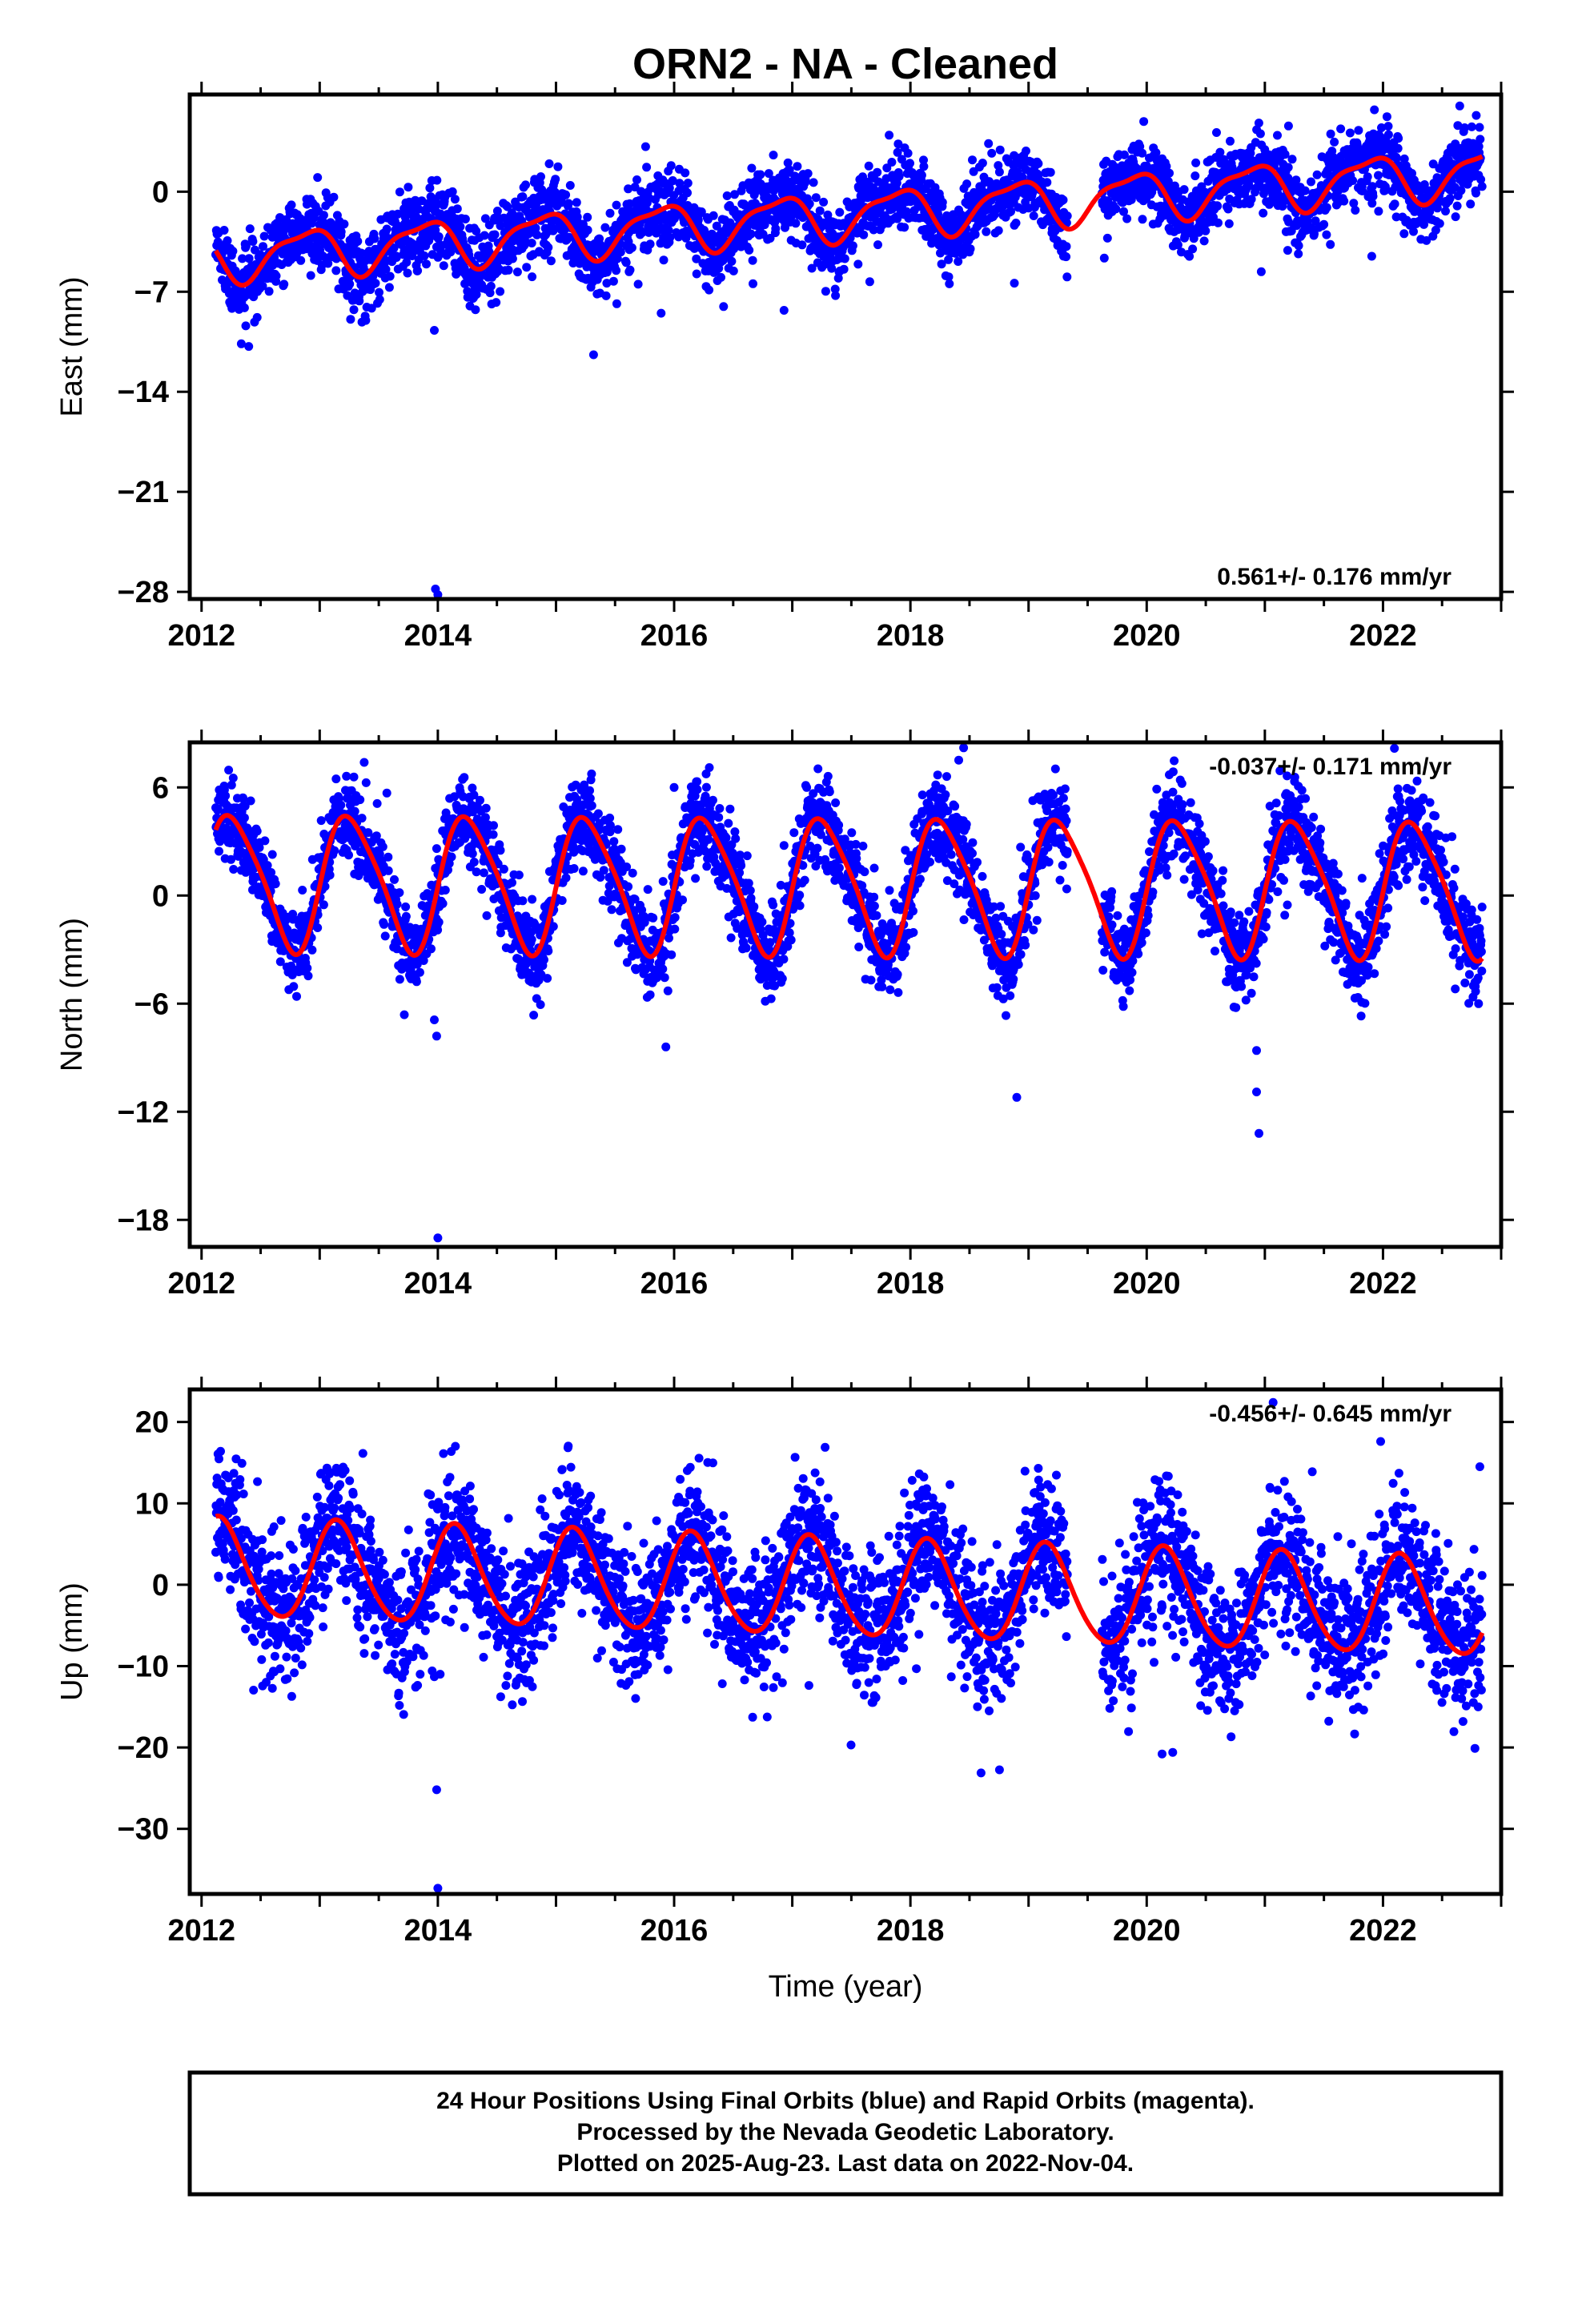 Image resolution: width=1582 pixels, height=2324 pixels. I want to click on east-y-tick-label: −14, so click(144, 393).